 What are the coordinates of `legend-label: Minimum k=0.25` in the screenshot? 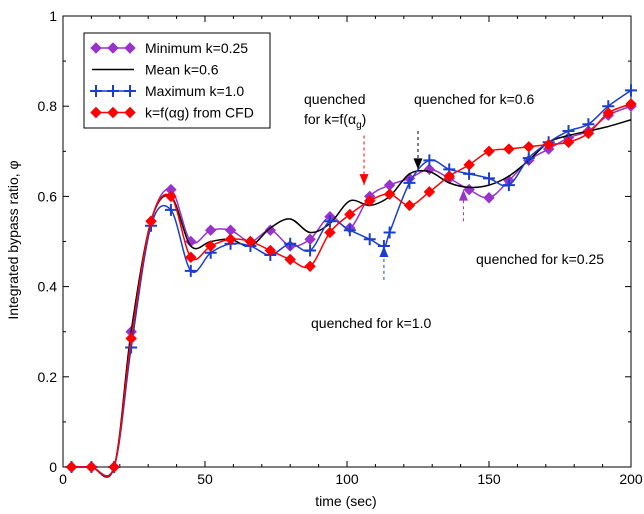 It's located at (196, 48).